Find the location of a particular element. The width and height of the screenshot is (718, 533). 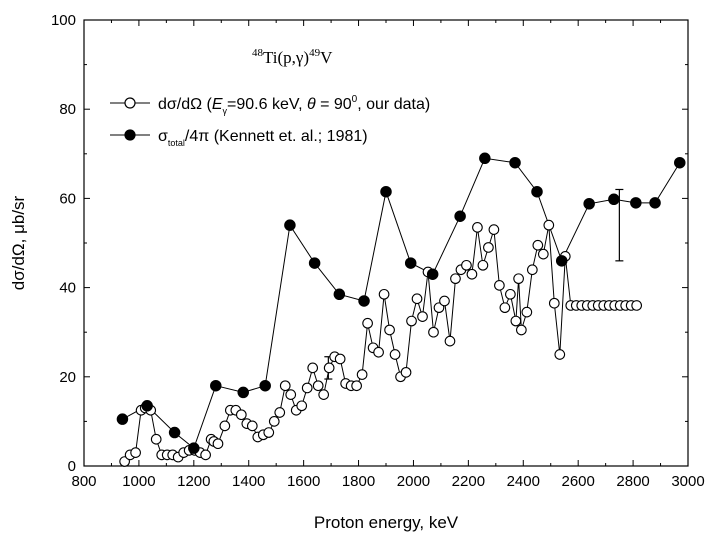

legend-ours-e: E is located at coordinates (217, 104).